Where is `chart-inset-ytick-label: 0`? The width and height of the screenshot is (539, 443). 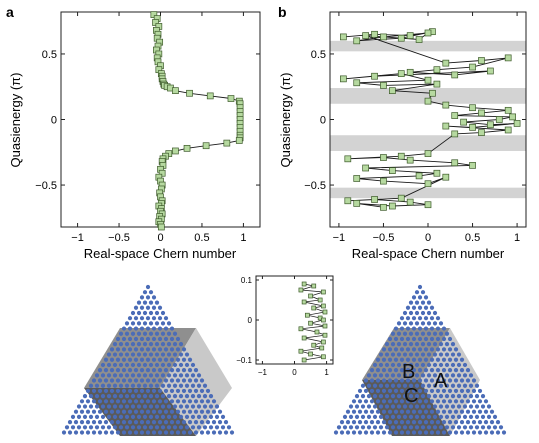 chart-inset-ytick-label: 0 is located at coordinates (250, 320).